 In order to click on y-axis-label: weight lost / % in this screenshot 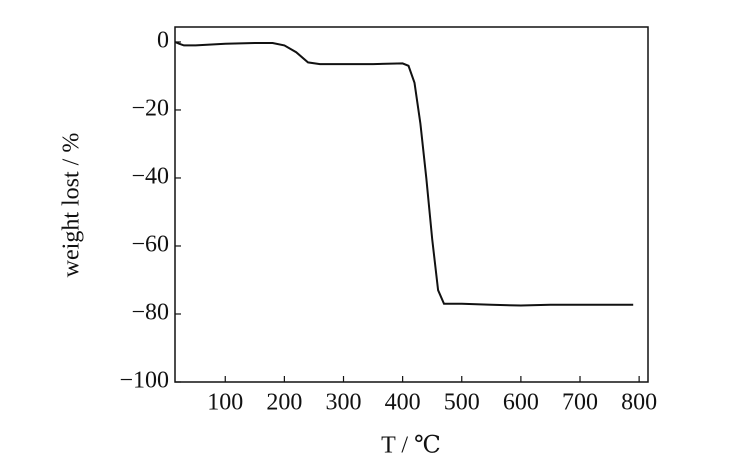, I will do `click(72, 205)`.